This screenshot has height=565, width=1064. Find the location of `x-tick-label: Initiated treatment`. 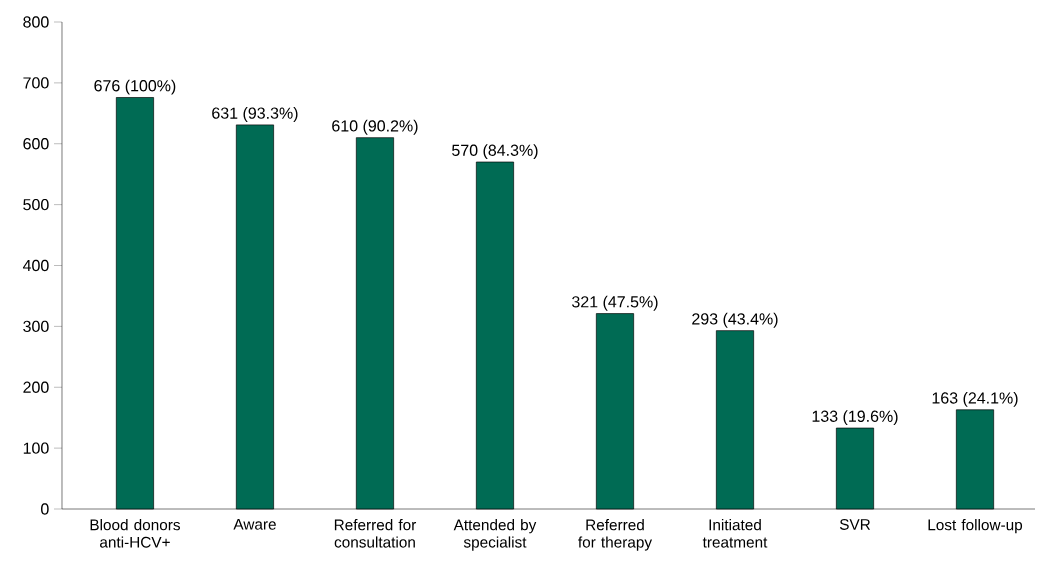

x-tick-label: Initiated treatment is located at coordinates (735, 533).